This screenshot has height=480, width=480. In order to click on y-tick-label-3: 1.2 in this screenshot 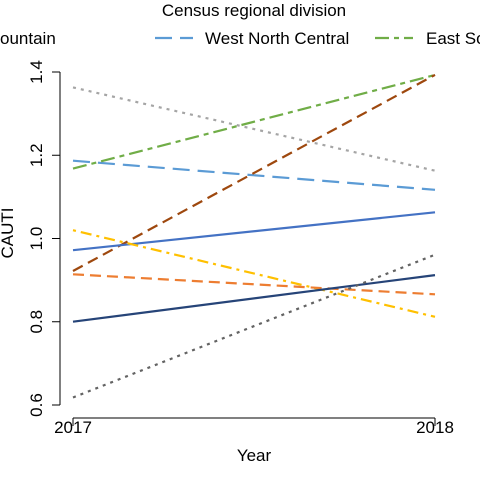, I will do `click(36, 155)`.